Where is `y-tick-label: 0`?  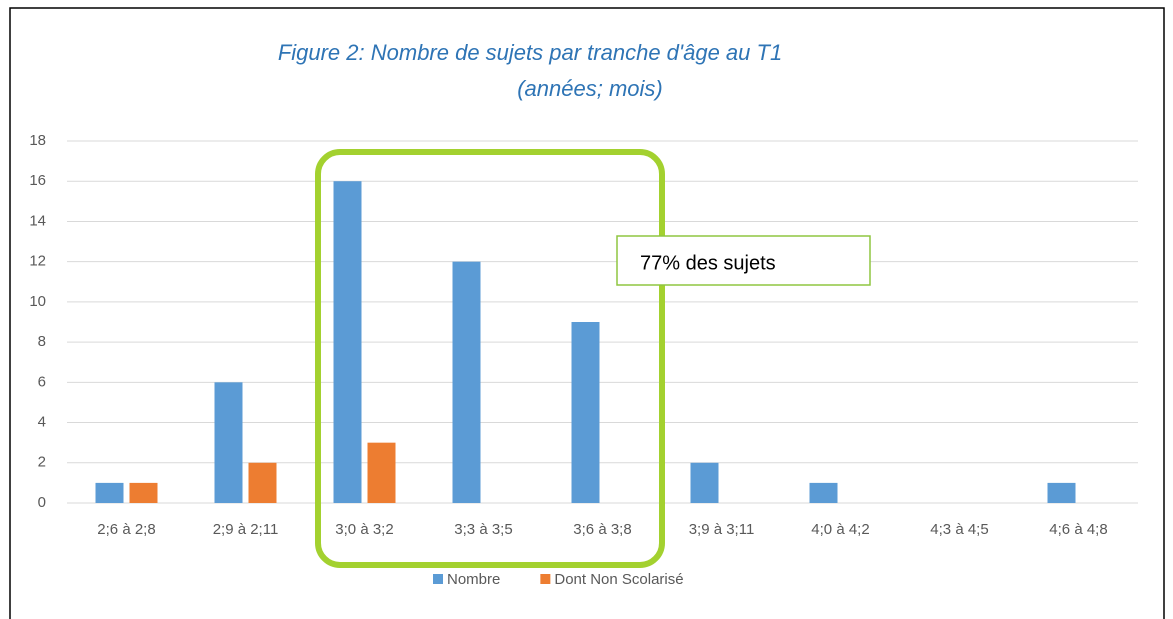 y-tick-label: 0 is located at coordinates (42, 502).